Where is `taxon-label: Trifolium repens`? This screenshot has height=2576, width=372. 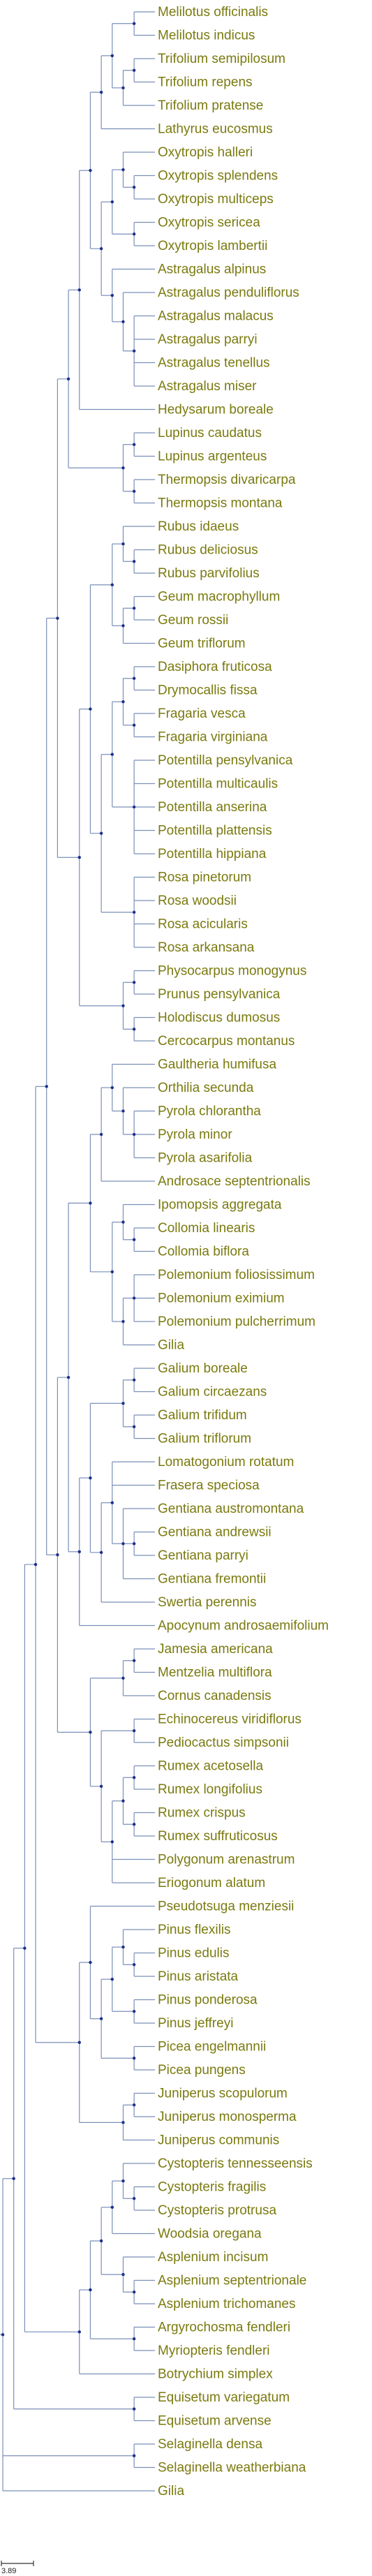 taxon-label: Trifolium repens is located at coordinates (205, 82).